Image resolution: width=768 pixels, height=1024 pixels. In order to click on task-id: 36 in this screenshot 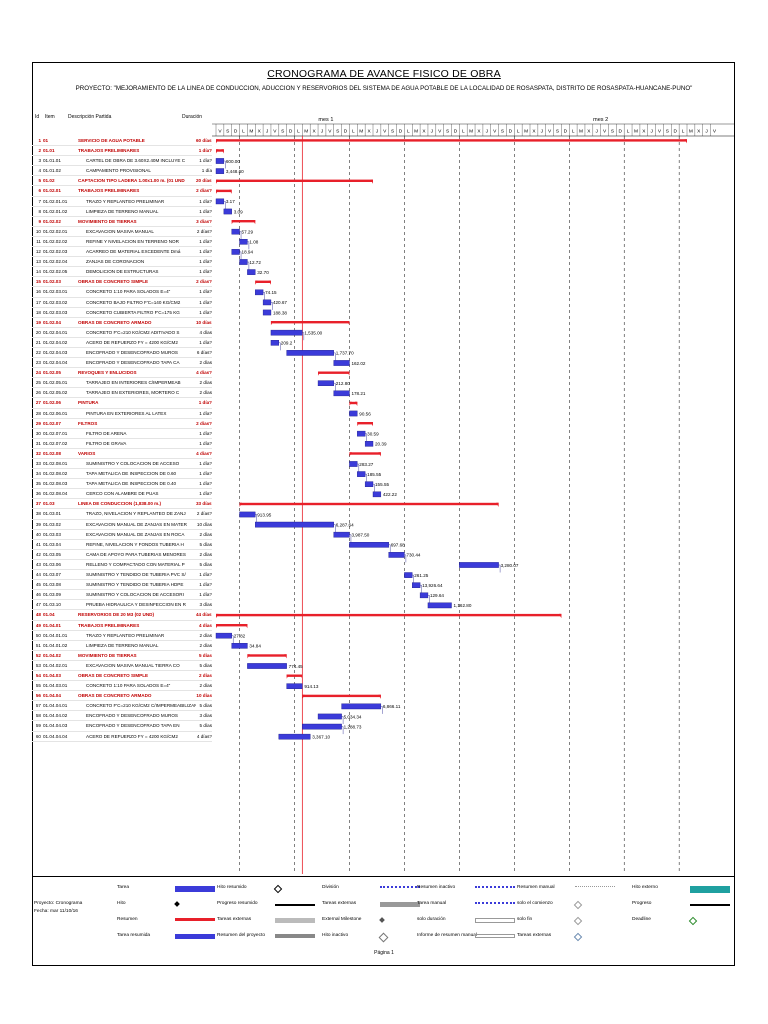, I will do `click(38, 494)`.